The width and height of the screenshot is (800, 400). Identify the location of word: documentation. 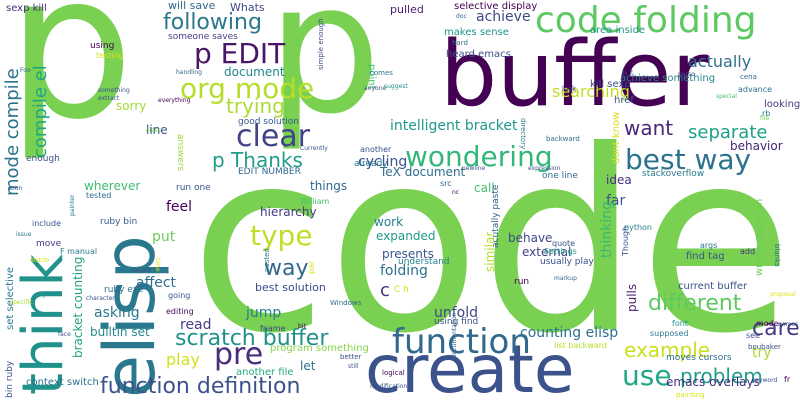
(454, 335).